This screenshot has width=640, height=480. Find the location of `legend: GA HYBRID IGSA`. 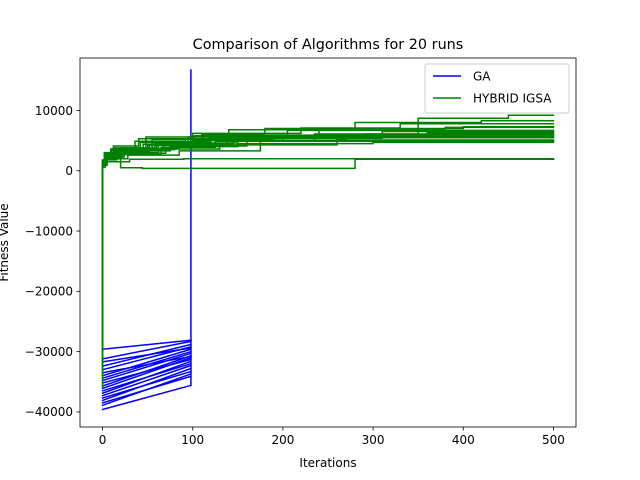

legend: GA HYBRID IGSA is located at coordinates (497, 88).